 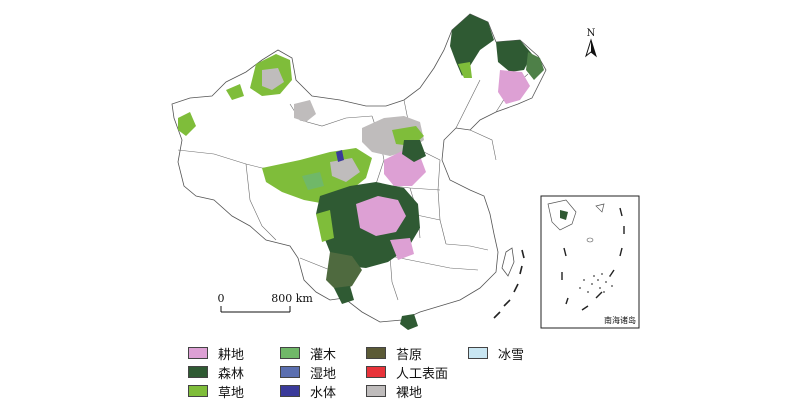 What do you see at coordinates (198, 353) in the screenshot?
I see `legend-swatch-cropland` at bounding box center [198, 353].